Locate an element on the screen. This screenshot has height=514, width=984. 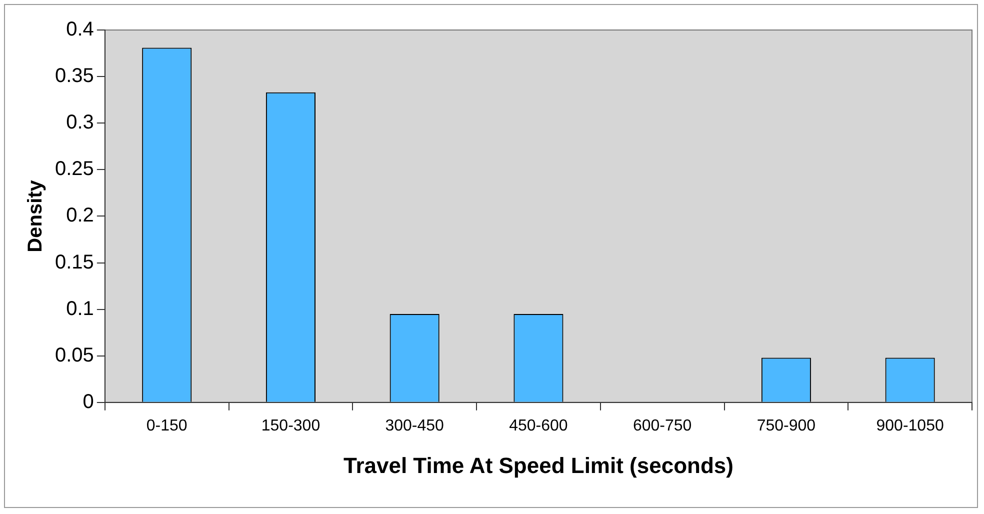
x-tick-label: 150-300 is located at coordinates (290, 425).